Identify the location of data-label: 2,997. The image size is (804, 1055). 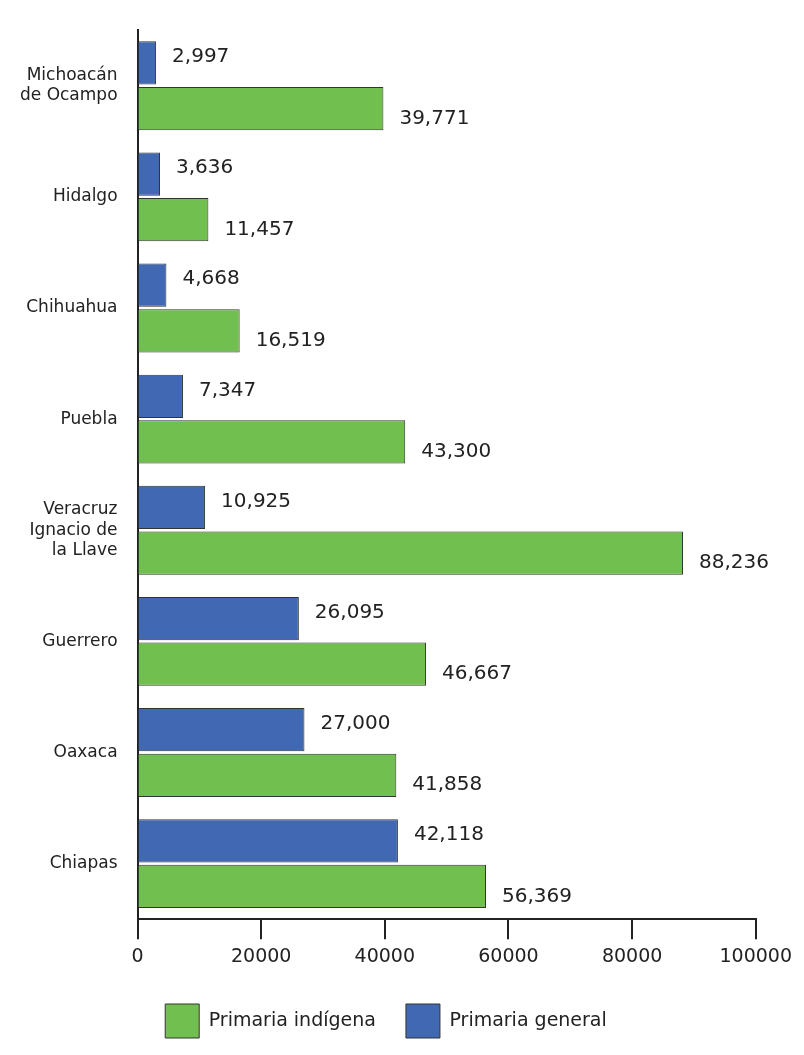
(201, 55).